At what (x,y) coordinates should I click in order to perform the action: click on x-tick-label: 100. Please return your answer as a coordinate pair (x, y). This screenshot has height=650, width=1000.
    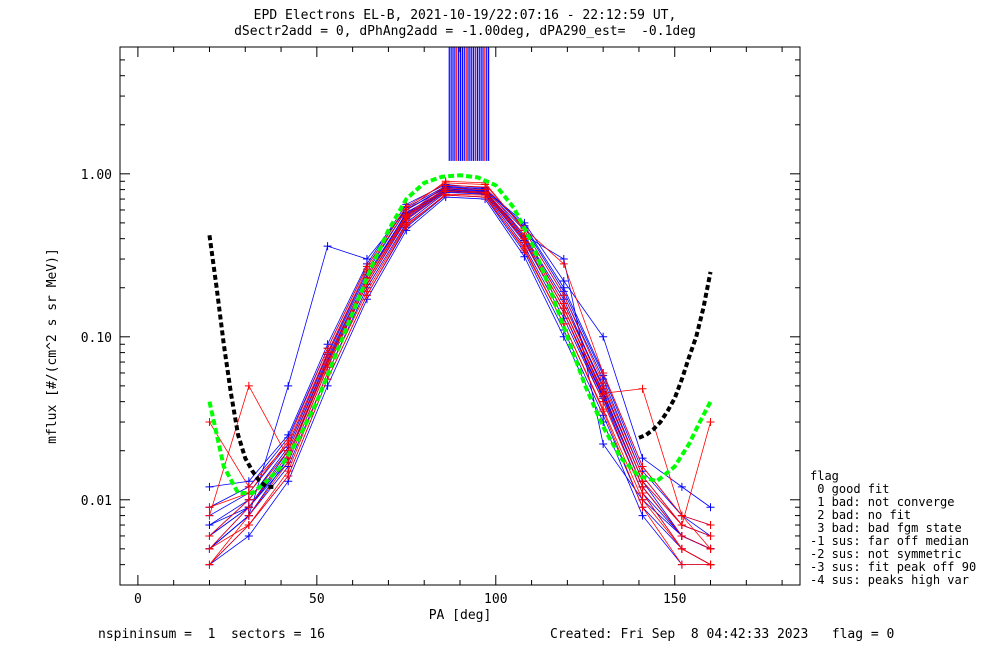
    Looking at the image, I should click on (495, 599).